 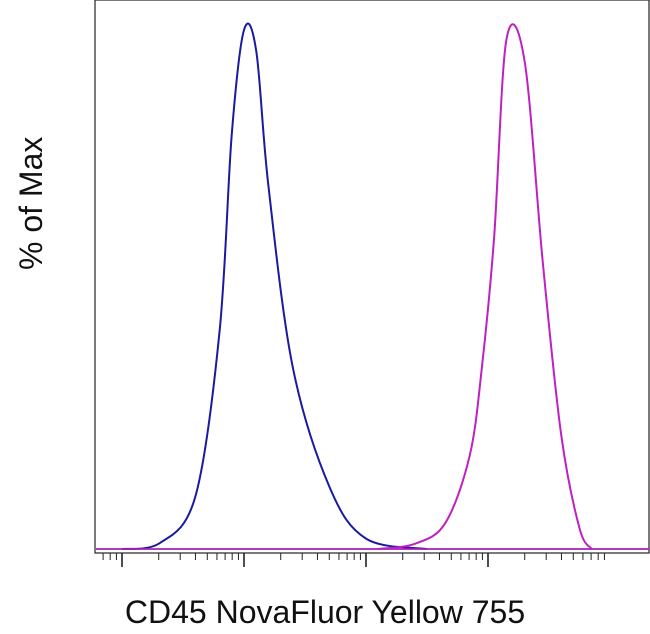 What do you see at coordinates (353, 560) in the screenshot?
I see `x-axis-ticks` at bounding box center [353, 560].